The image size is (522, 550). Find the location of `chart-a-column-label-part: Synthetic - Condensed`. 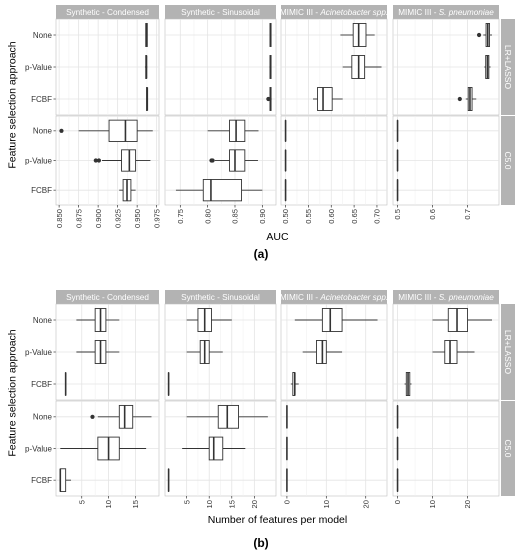

chart-a-column-label-part: Synthetic - Condensed is located at coordinates (107, 12).